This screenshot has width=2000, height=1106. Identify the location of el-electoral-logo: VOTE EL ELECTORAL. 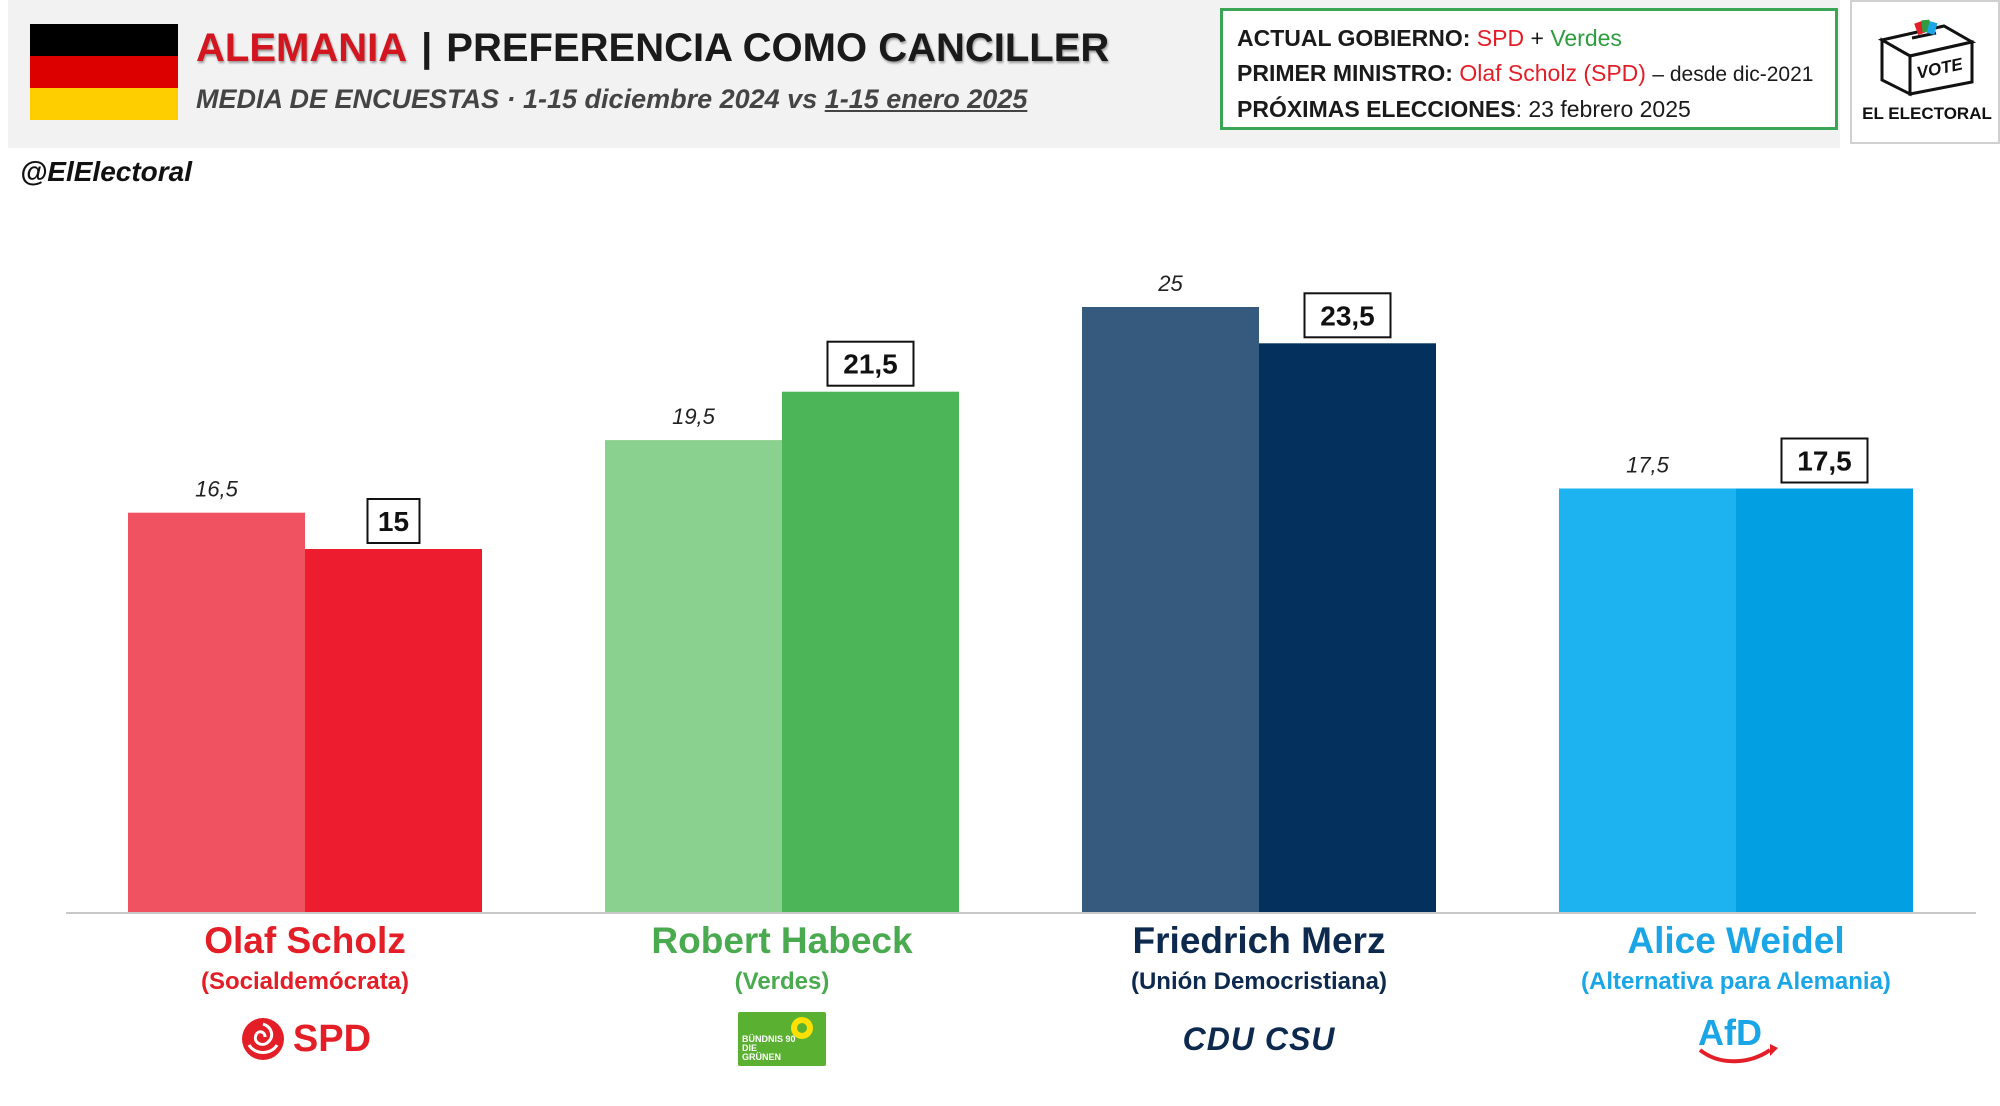
(1925, 72).